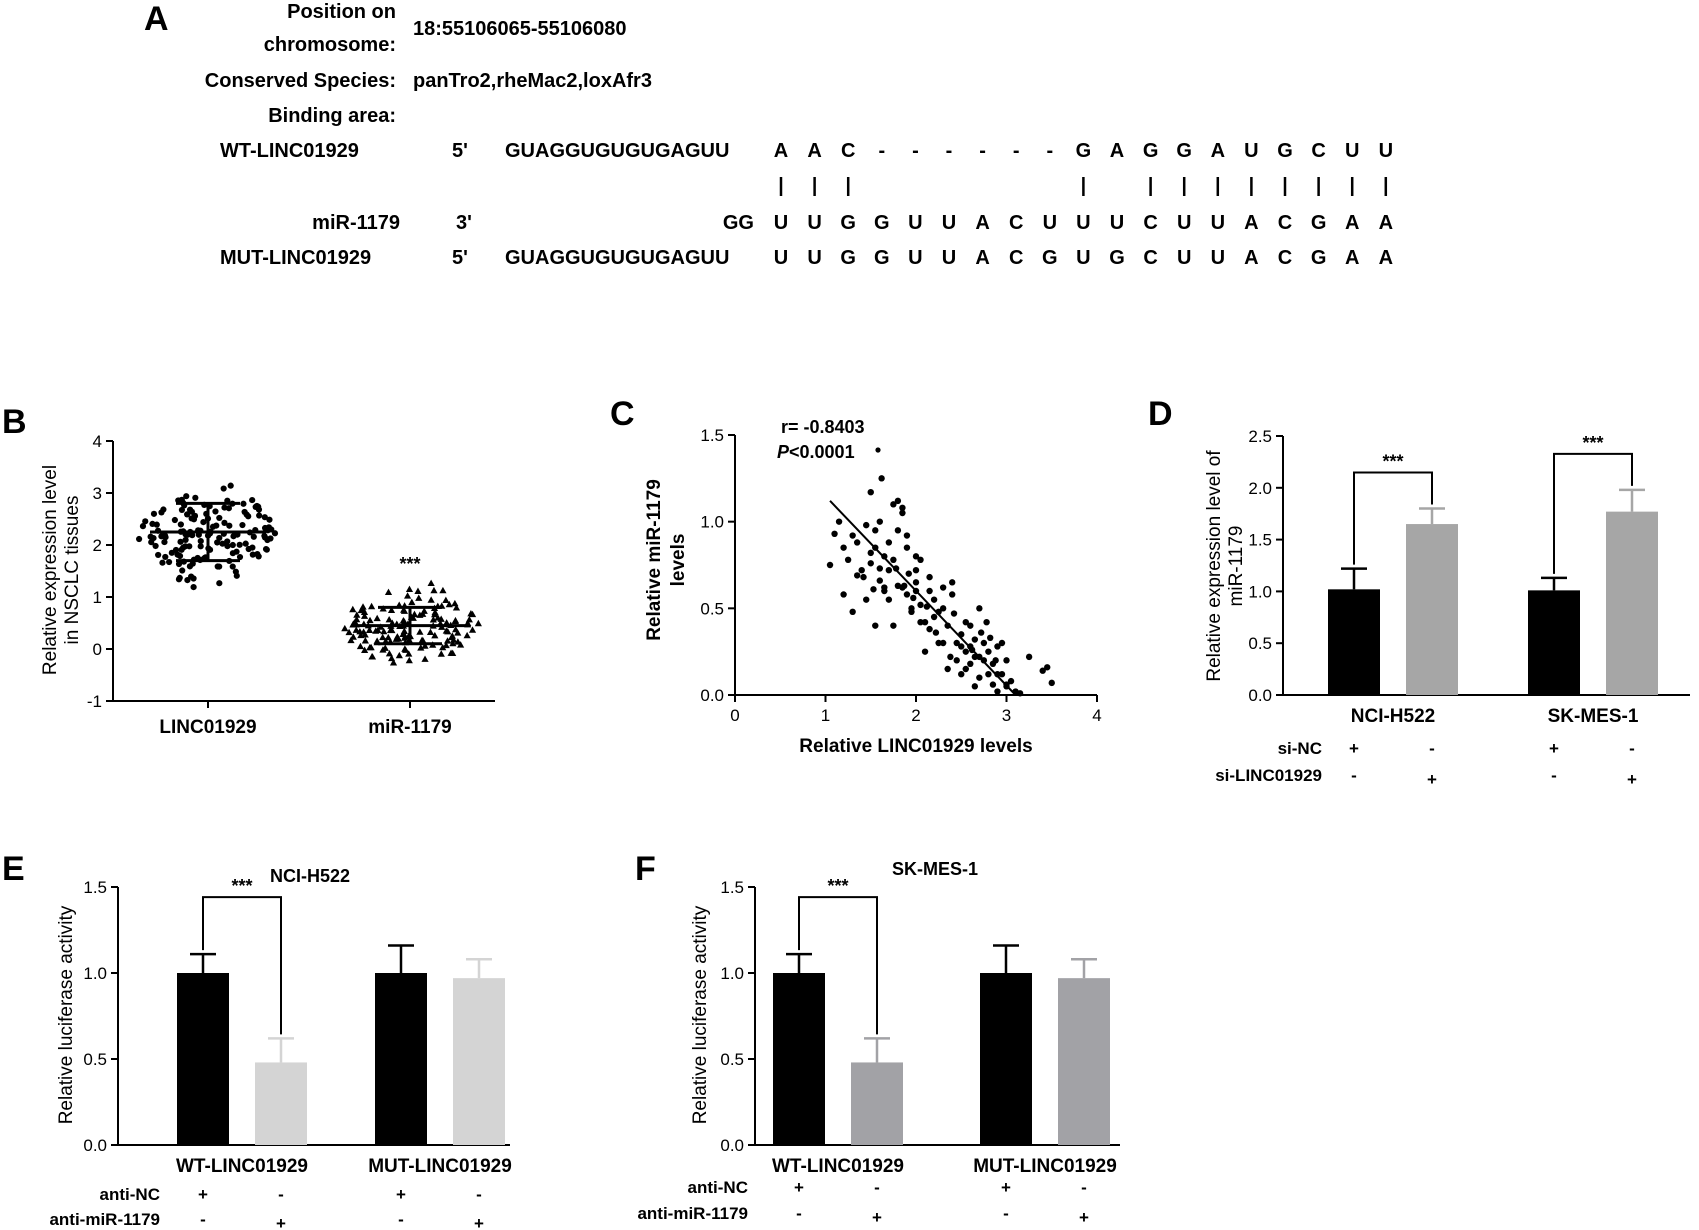 This screenshot has height=1230, width=1699. I want to click on mut-base: A, so click(982, 258).